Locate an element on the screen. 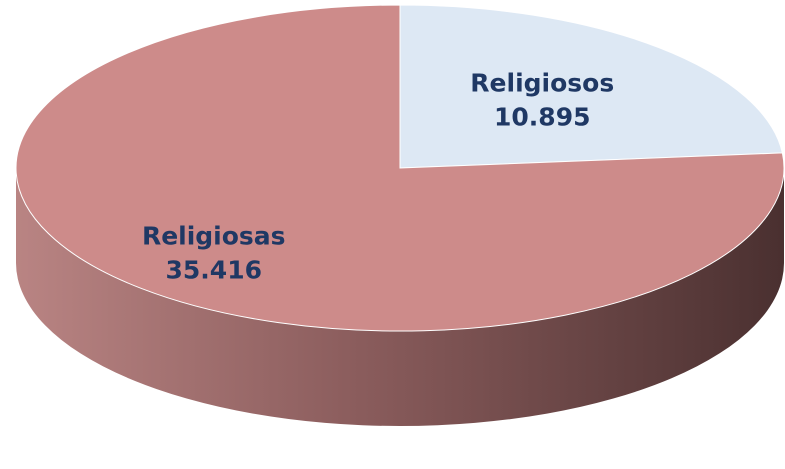 This screenshot has width=785, height=469. slice-label: Religiosos is located at coordinates (542, 83).